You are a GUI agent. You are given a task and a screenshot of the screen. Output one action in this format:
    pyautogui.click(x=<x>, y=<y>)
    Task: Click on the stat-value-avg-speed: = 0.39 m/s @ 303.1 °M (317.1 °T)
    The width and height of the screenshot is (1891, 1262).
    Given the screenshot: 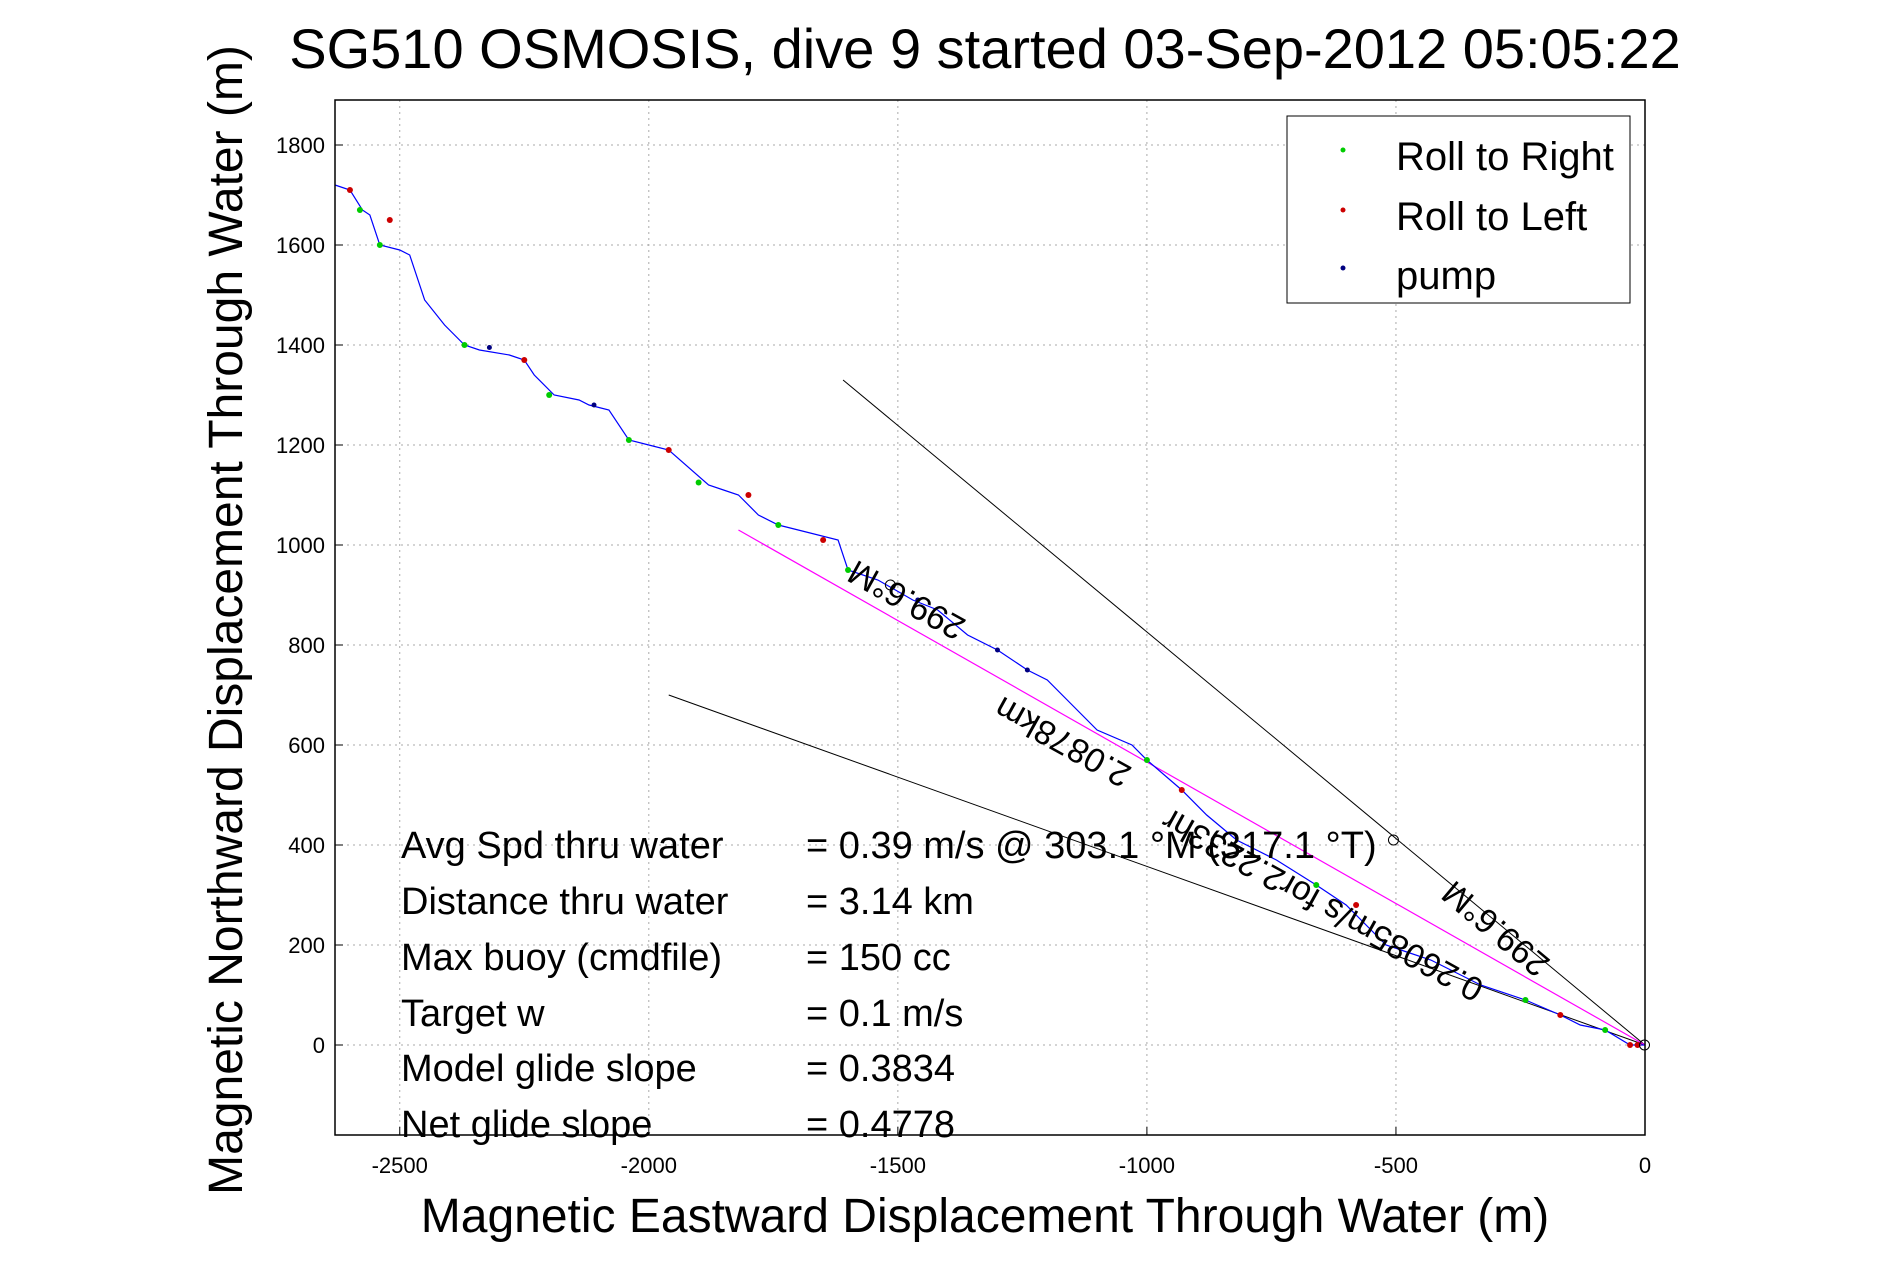 What is the action you would take?
    pyautogui.click(x=1091, y=846)
    